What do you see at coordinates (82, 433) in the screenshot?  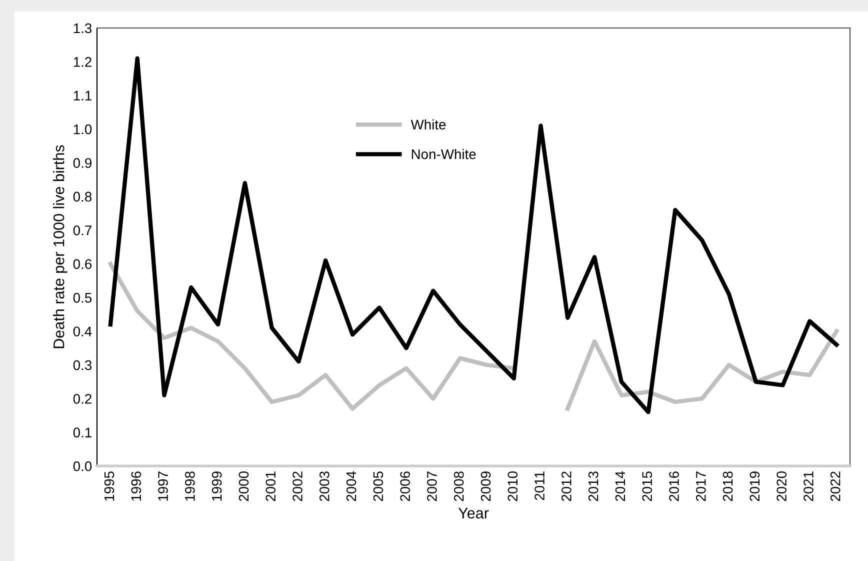 I see `y-tick-label: 0.1` at bounding box center [82, 433].